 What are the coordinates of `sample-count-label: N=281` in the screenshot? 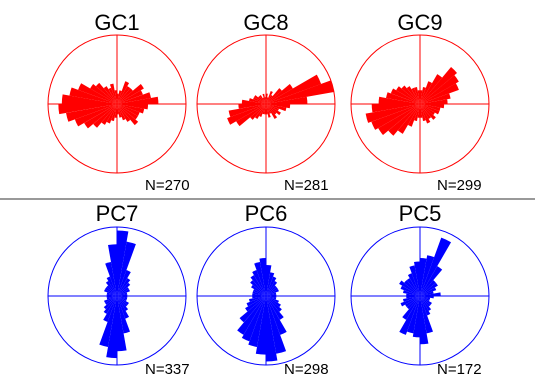 It's located at (306, 185).